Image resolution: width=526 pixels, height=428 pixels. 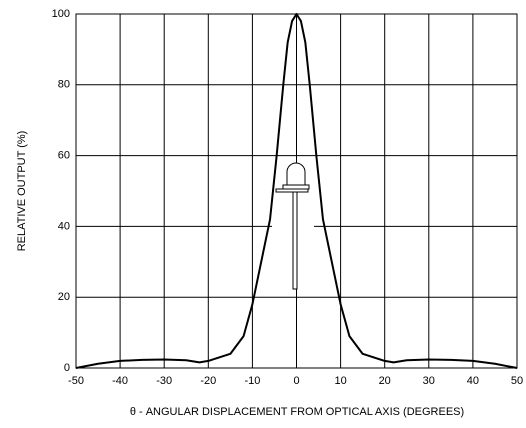 I want to click on x-tick-label: -30, so click(x=164, y=381).